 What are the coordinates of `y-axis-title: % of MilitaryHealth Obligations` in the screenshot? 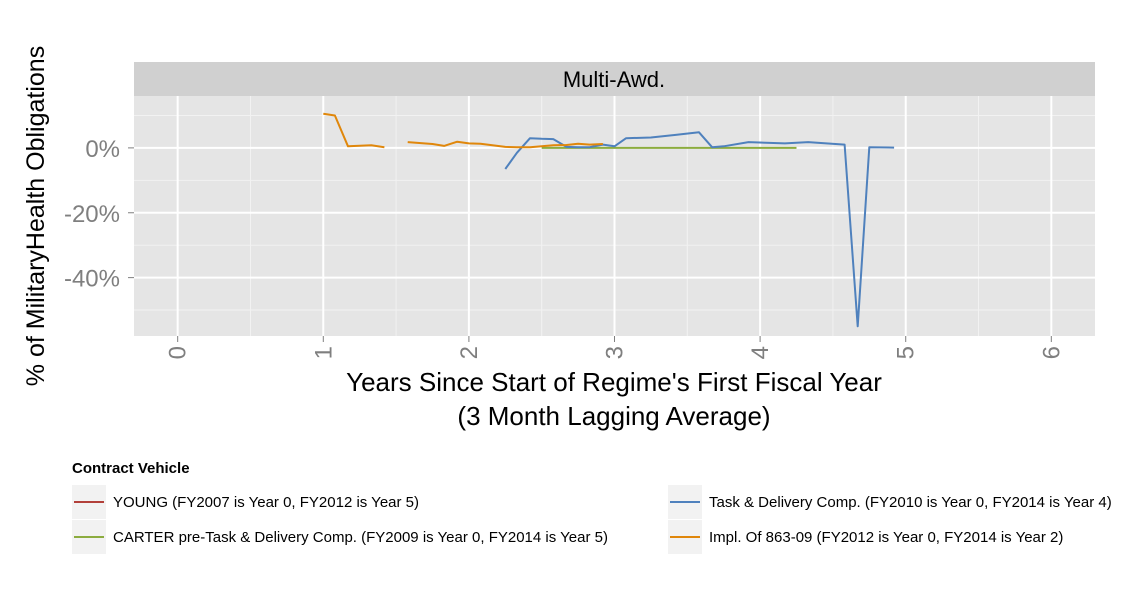 It's located at (36, 216).